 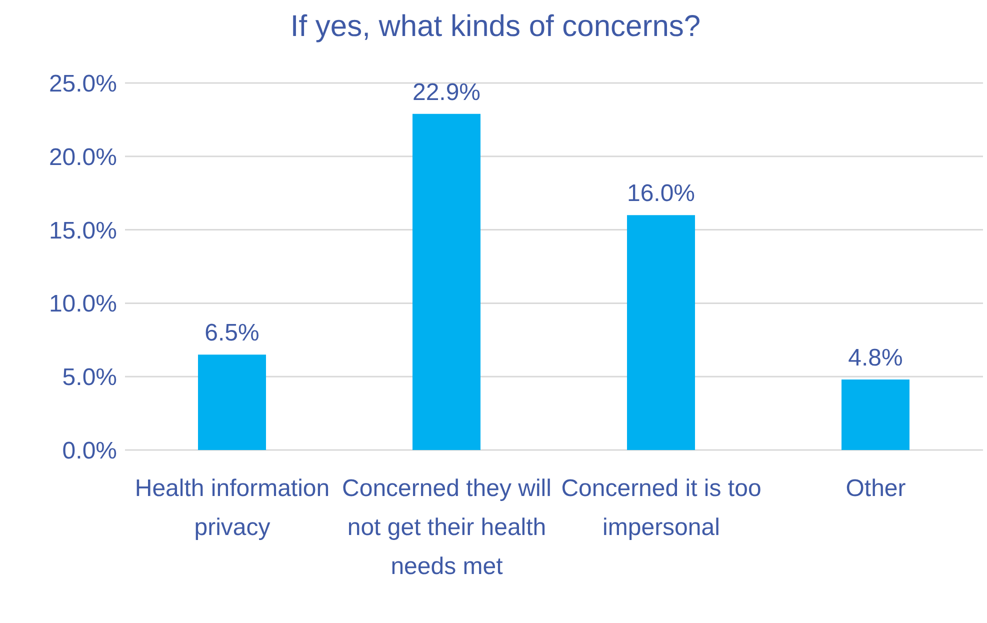 I want to click on x-tick-label: Concerned they will not get their health needs met, so click(x=447, y=527).